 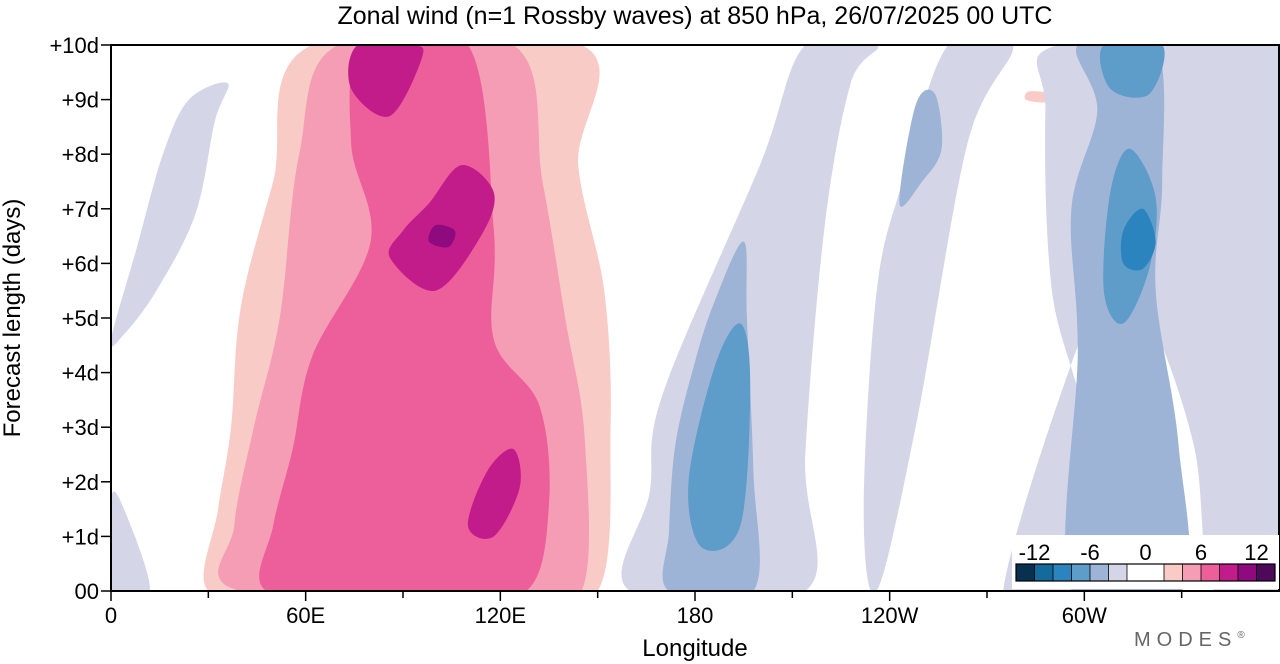 What do you see at coordinates (1256, 552) in the screenshot?
I see `colorbar-tick-label: 12` at bounding box center [1256, 552].